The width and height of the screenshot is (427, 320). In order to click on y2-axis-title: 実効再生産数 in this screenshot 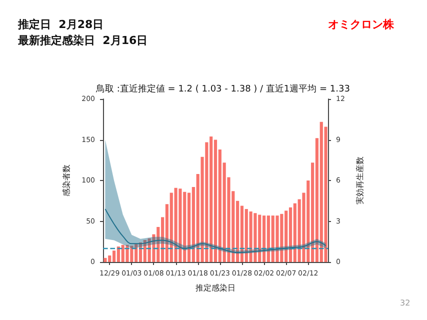, I will do `click(359, 180)`.